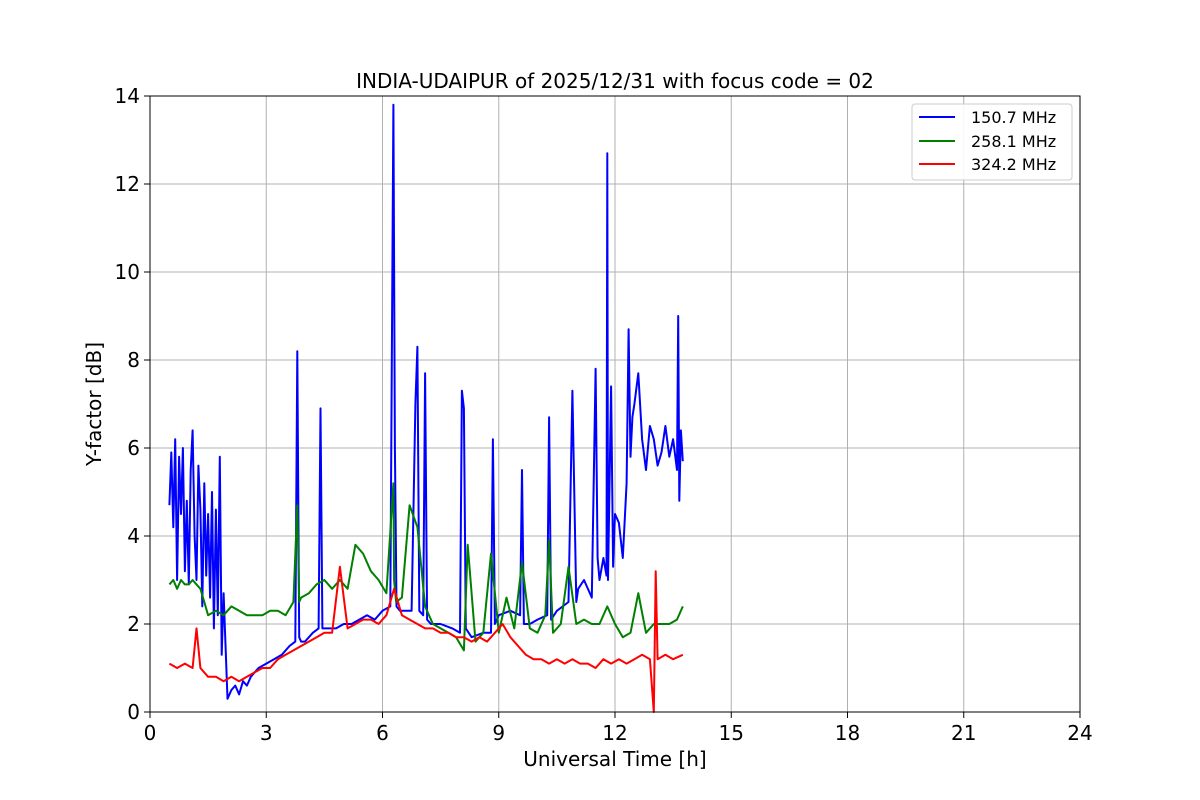 This screenshot has height=800, width=1200. I want to click on y-tick-label: 2, so click(133, 624).